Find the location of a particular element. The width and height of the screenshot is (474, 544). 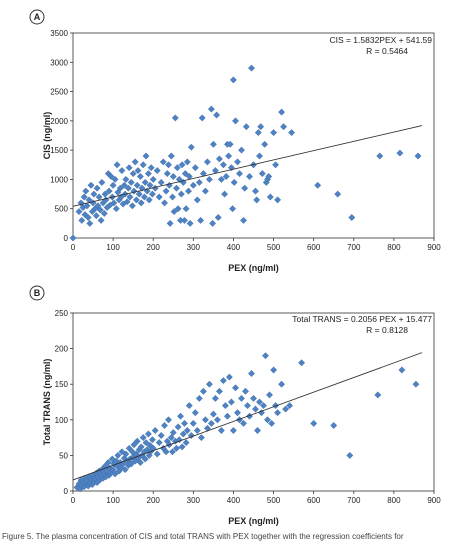

x-tick-label: 800 is located at coordinates (394, 247).